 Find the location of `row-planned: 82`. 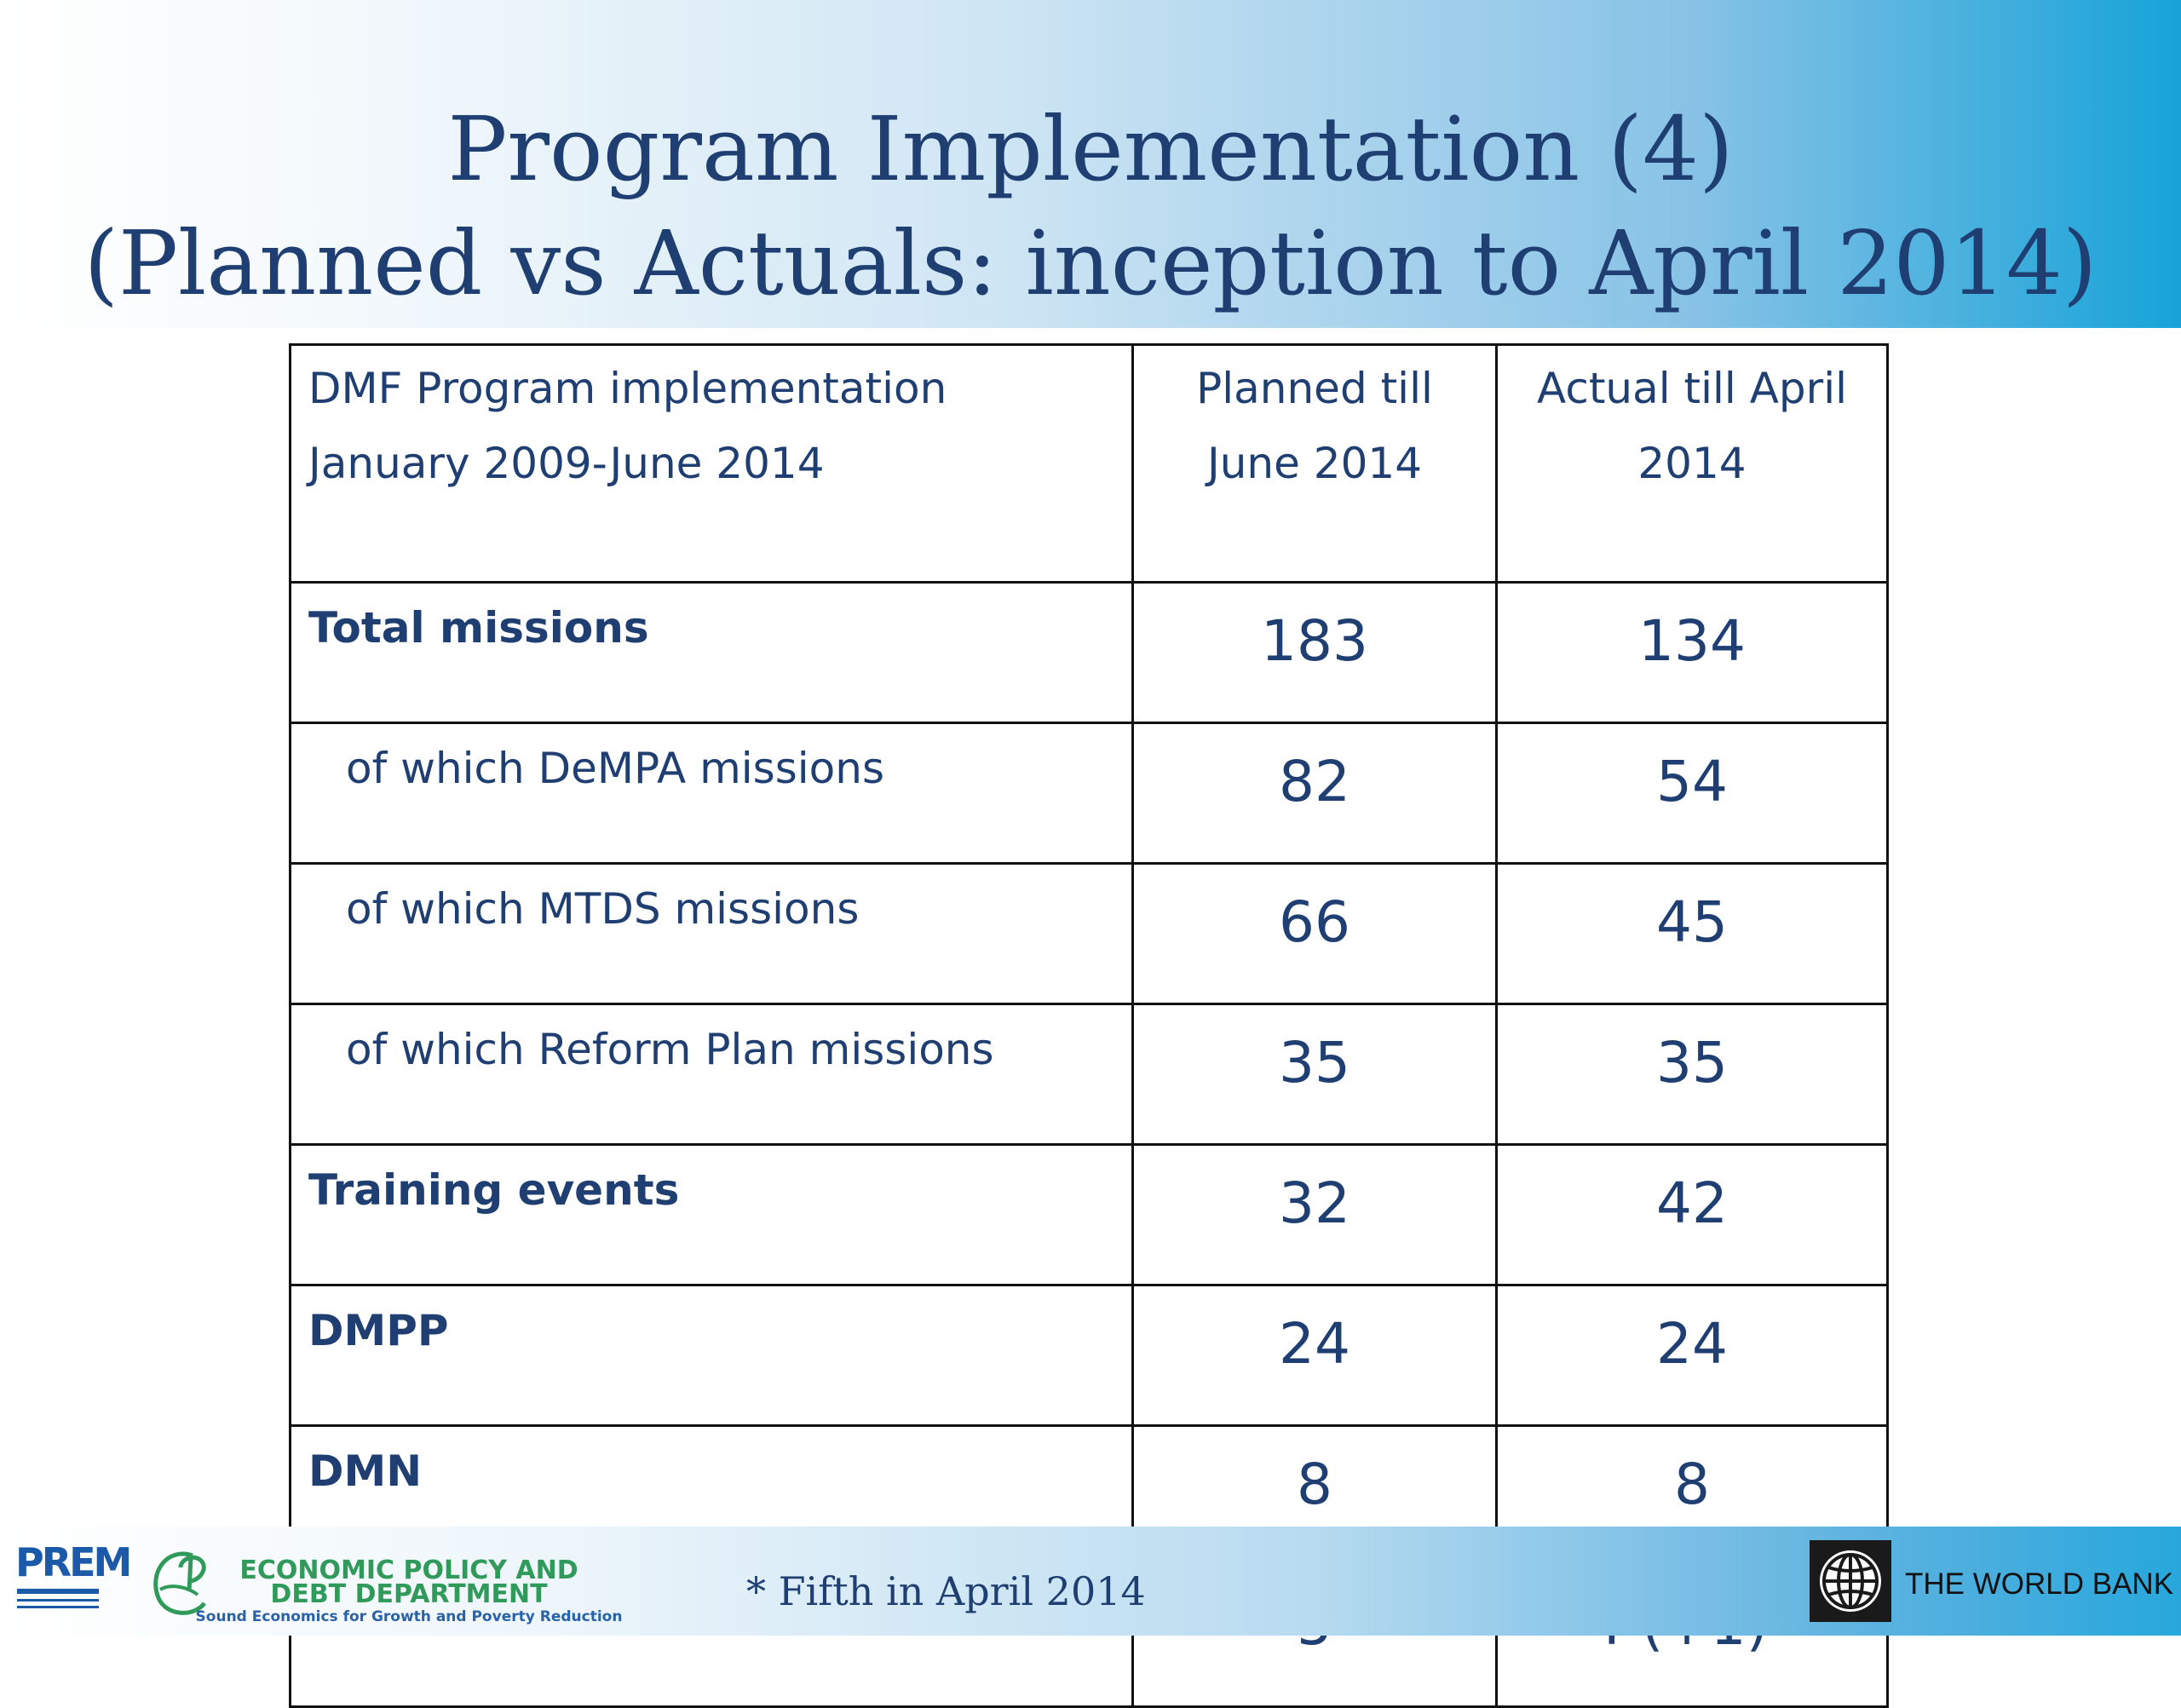

row-planned: 82 is located at coordinates (1314, 793).